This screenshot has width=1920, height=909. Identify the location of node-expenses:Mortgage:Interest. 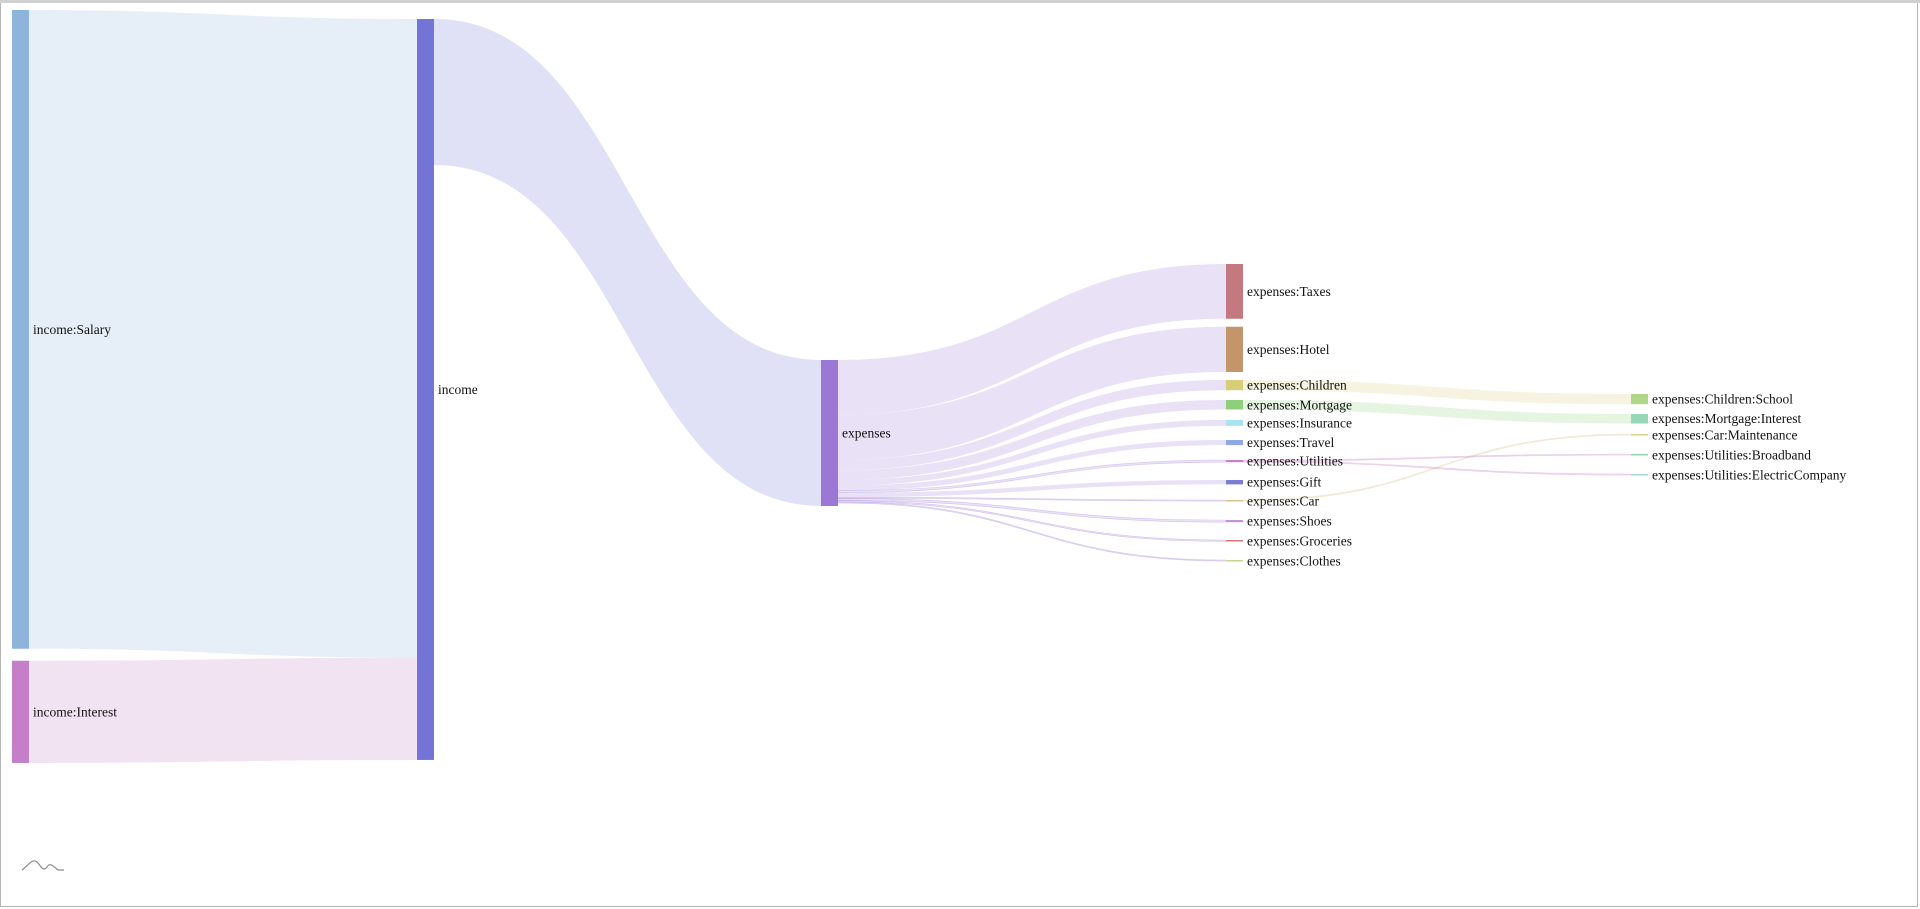
(1639, 419).